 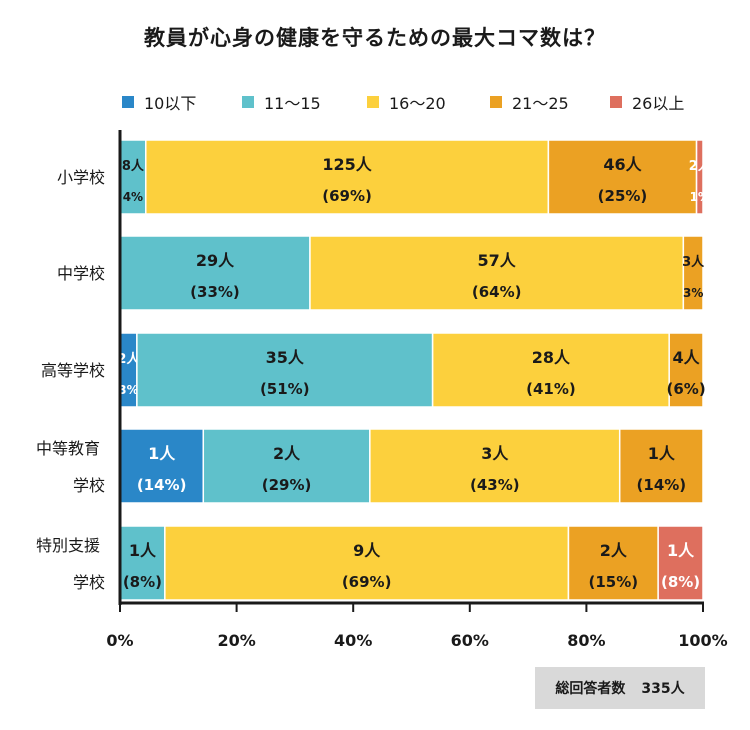 I want to click on category-label: 高等学校, so click(x=73, y=370).